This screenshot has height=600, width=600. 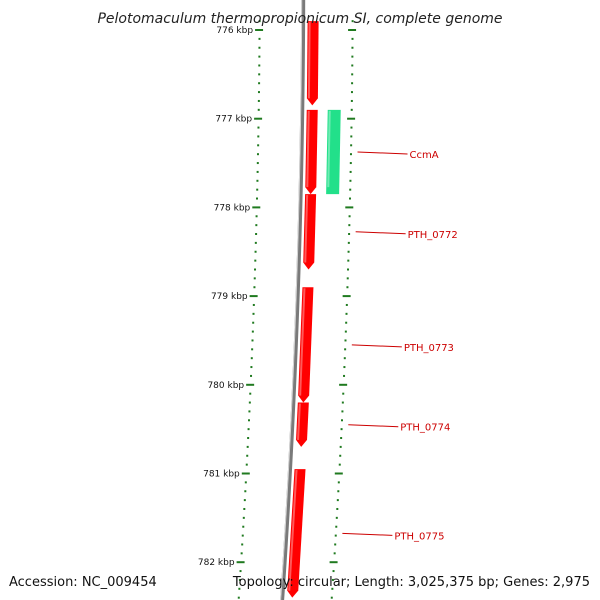 I want to click on genome-backbone-highlight, so click(x=291, y=300).